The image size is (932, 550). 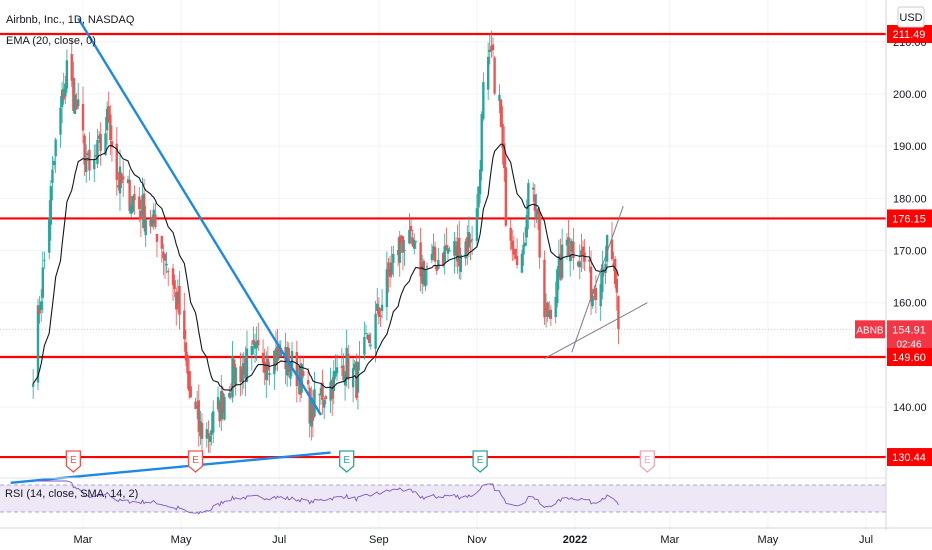 I want to click on symbol-tag, so click(x=870, y=329).